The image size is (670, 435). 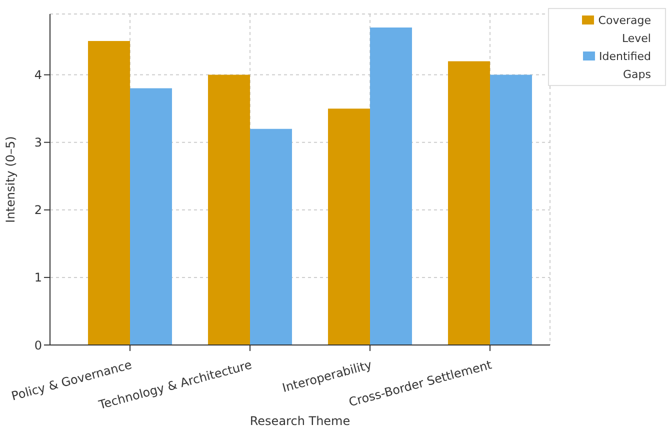 I want to click on legend-label: Identified Gaps, so click(x=624, y=65).